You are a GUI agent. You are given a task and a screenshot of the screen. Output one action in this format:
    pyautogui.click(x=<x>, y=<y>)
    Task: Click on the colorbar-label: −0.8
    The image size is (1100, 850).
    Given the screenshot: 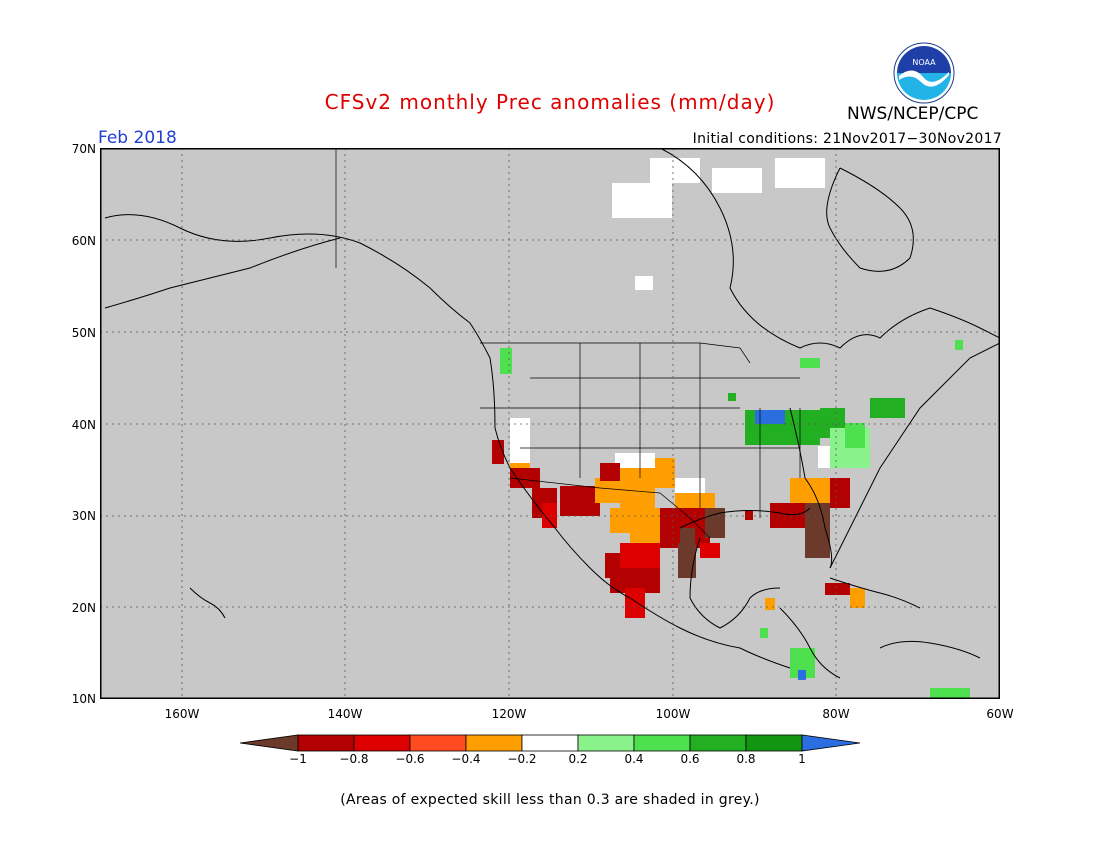 What is the action you would take?
    pyautogui.click(x=354, y=759)
    